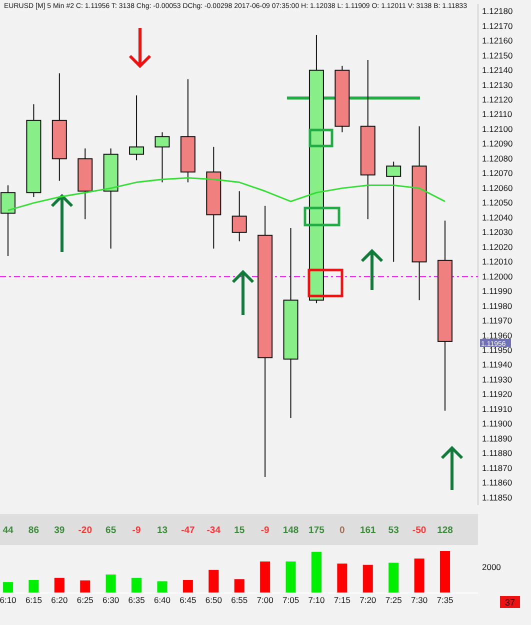  What do you see at coordinates (497, 365) in the screenshot?
I see `y-tick-label: 1.11940` at bounding box center [497, 365].